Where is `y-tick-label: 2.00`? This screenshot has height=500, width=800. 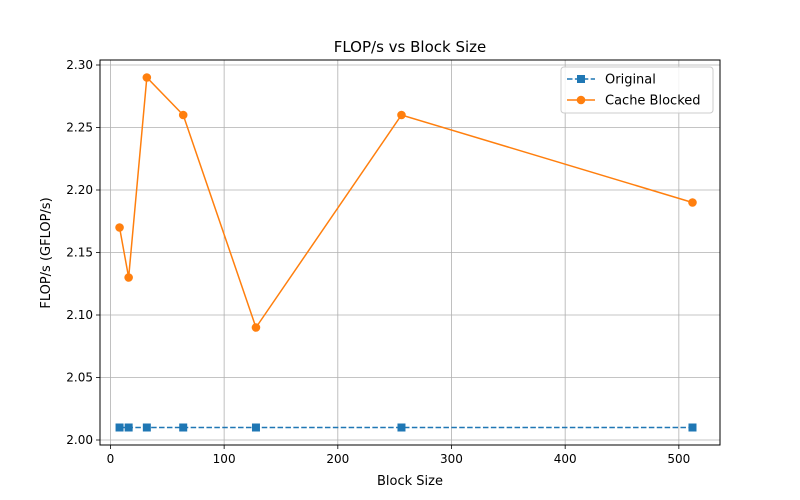 y-tick-label: 2.00 is located at coordinates (79, 440).